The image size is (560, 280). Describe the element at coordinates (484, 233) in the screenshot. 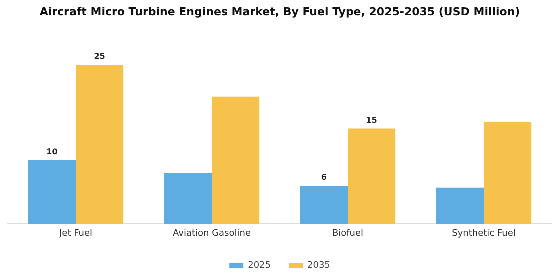

I see `x-tick-label: Synthetic Fuel` at that location.